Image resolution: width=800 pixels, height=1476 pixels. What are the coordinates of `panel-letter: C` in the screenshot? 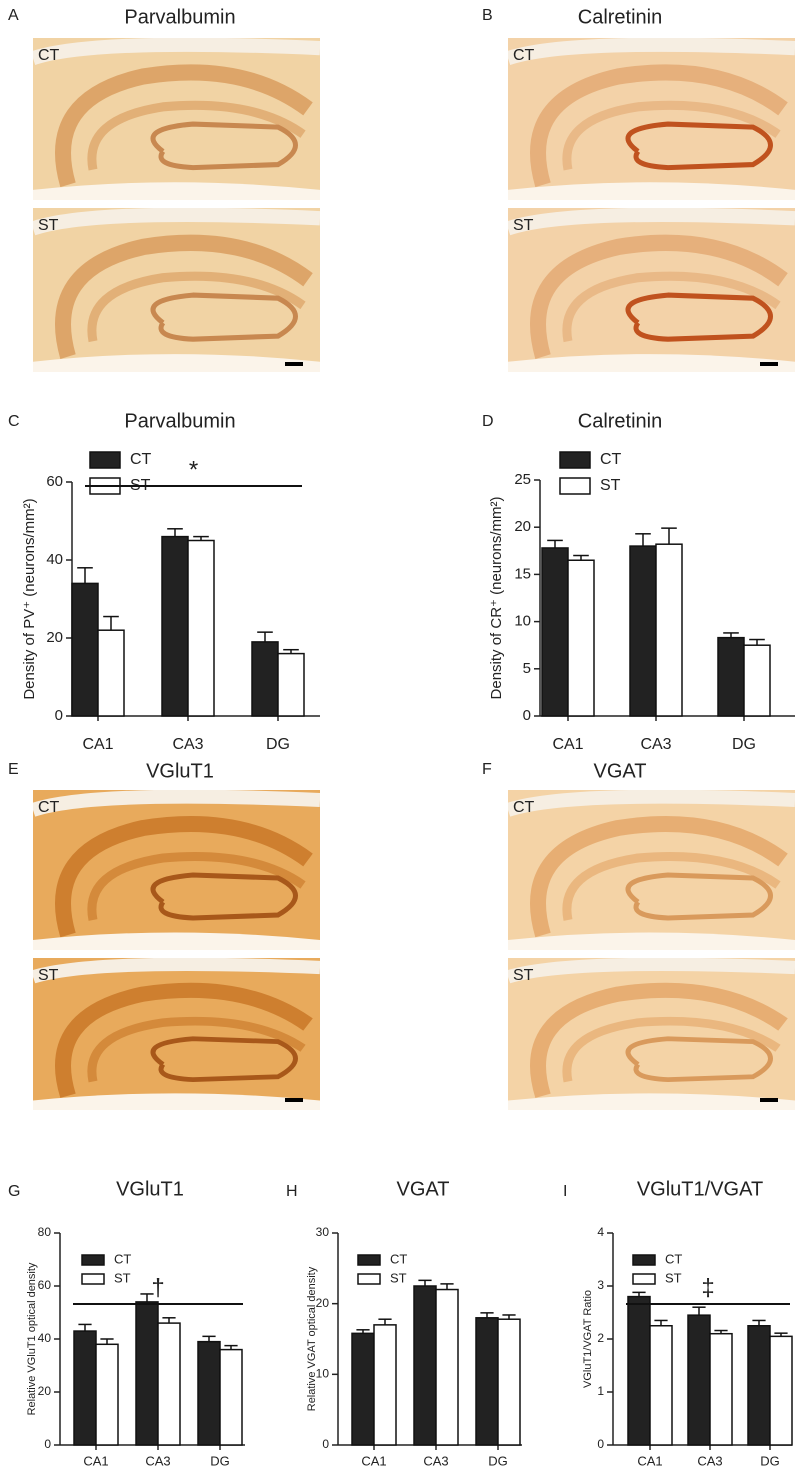 It's located at (14, 421).